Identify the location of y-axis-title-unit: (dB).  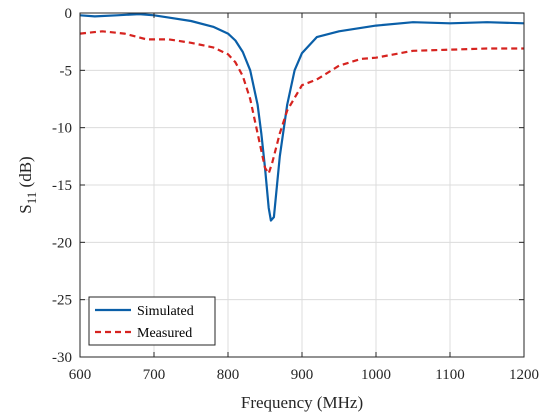
(25, 173).